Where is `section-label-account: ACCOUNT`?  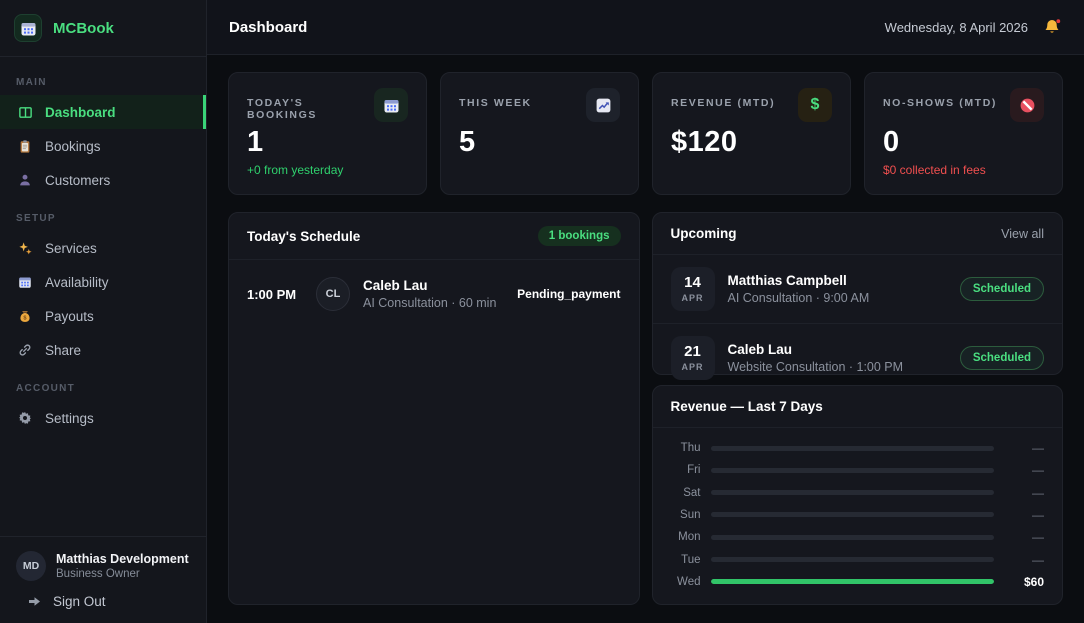
section-label-account: ACCOUNT is located at coordinates (46, 388).